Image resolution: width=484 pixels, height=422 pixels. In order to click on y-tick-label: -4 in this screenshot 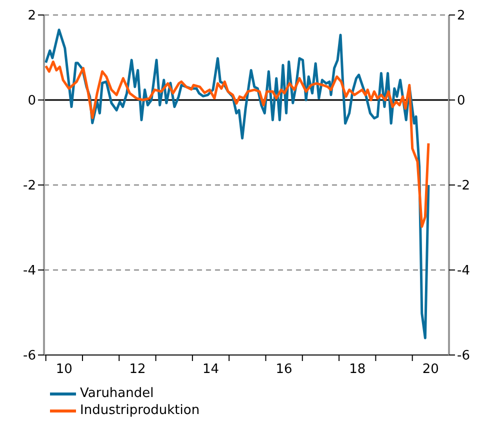, I will do `click(29, 271)`.